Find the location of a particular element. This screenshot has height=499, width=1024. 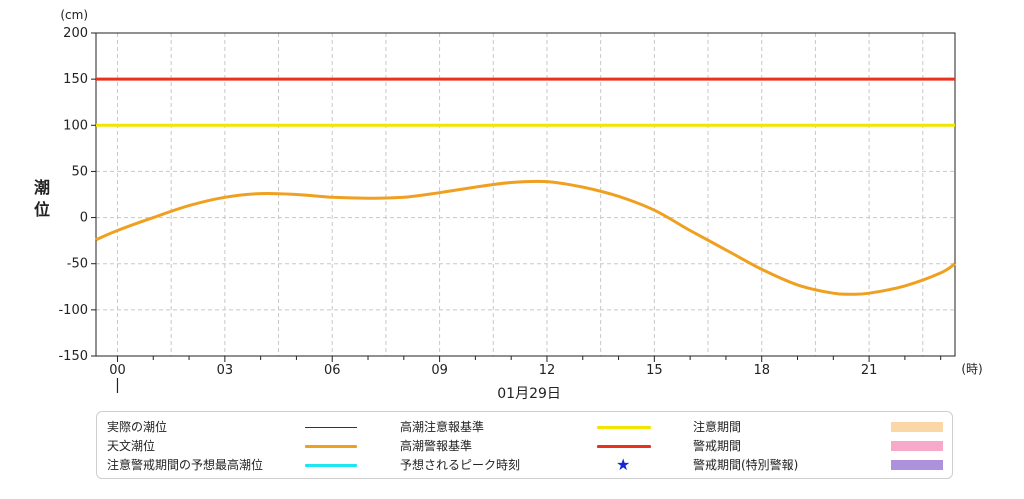

y-tick-label: 150 is located at coordinates (75, 79).